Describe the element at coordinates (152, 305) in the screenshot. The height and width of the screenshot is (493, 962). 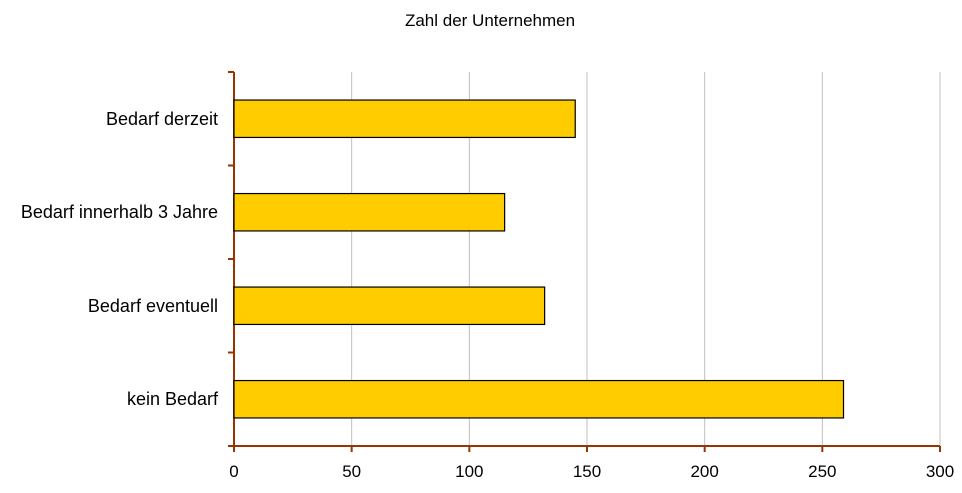
I see `y-tick-label: Bedarf eventuell` at that location.